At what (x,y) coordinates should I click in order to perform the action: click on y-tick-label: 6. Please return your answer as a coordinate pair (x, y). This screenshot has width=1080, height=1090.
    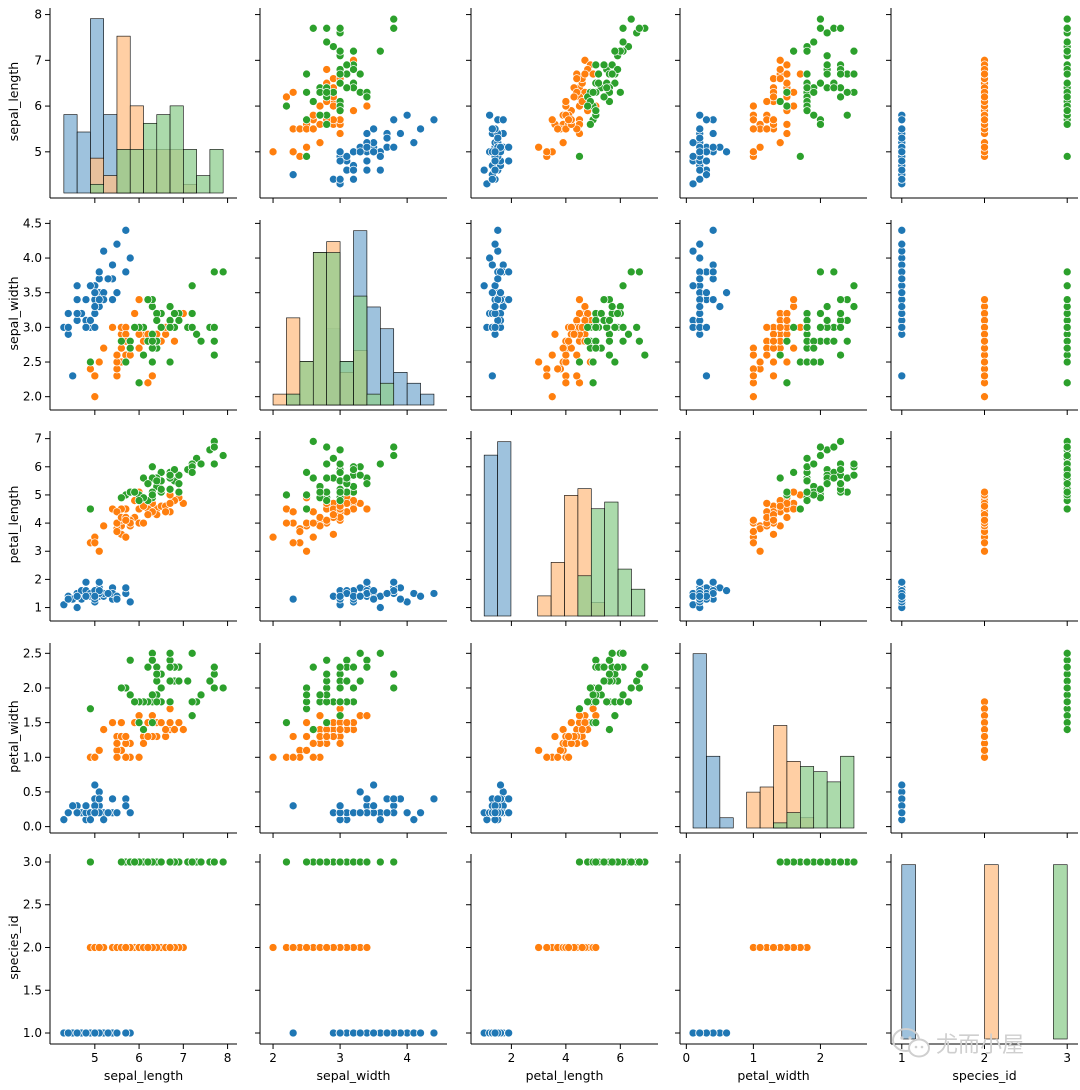
    Looking at the image, I should click on (38, 467).